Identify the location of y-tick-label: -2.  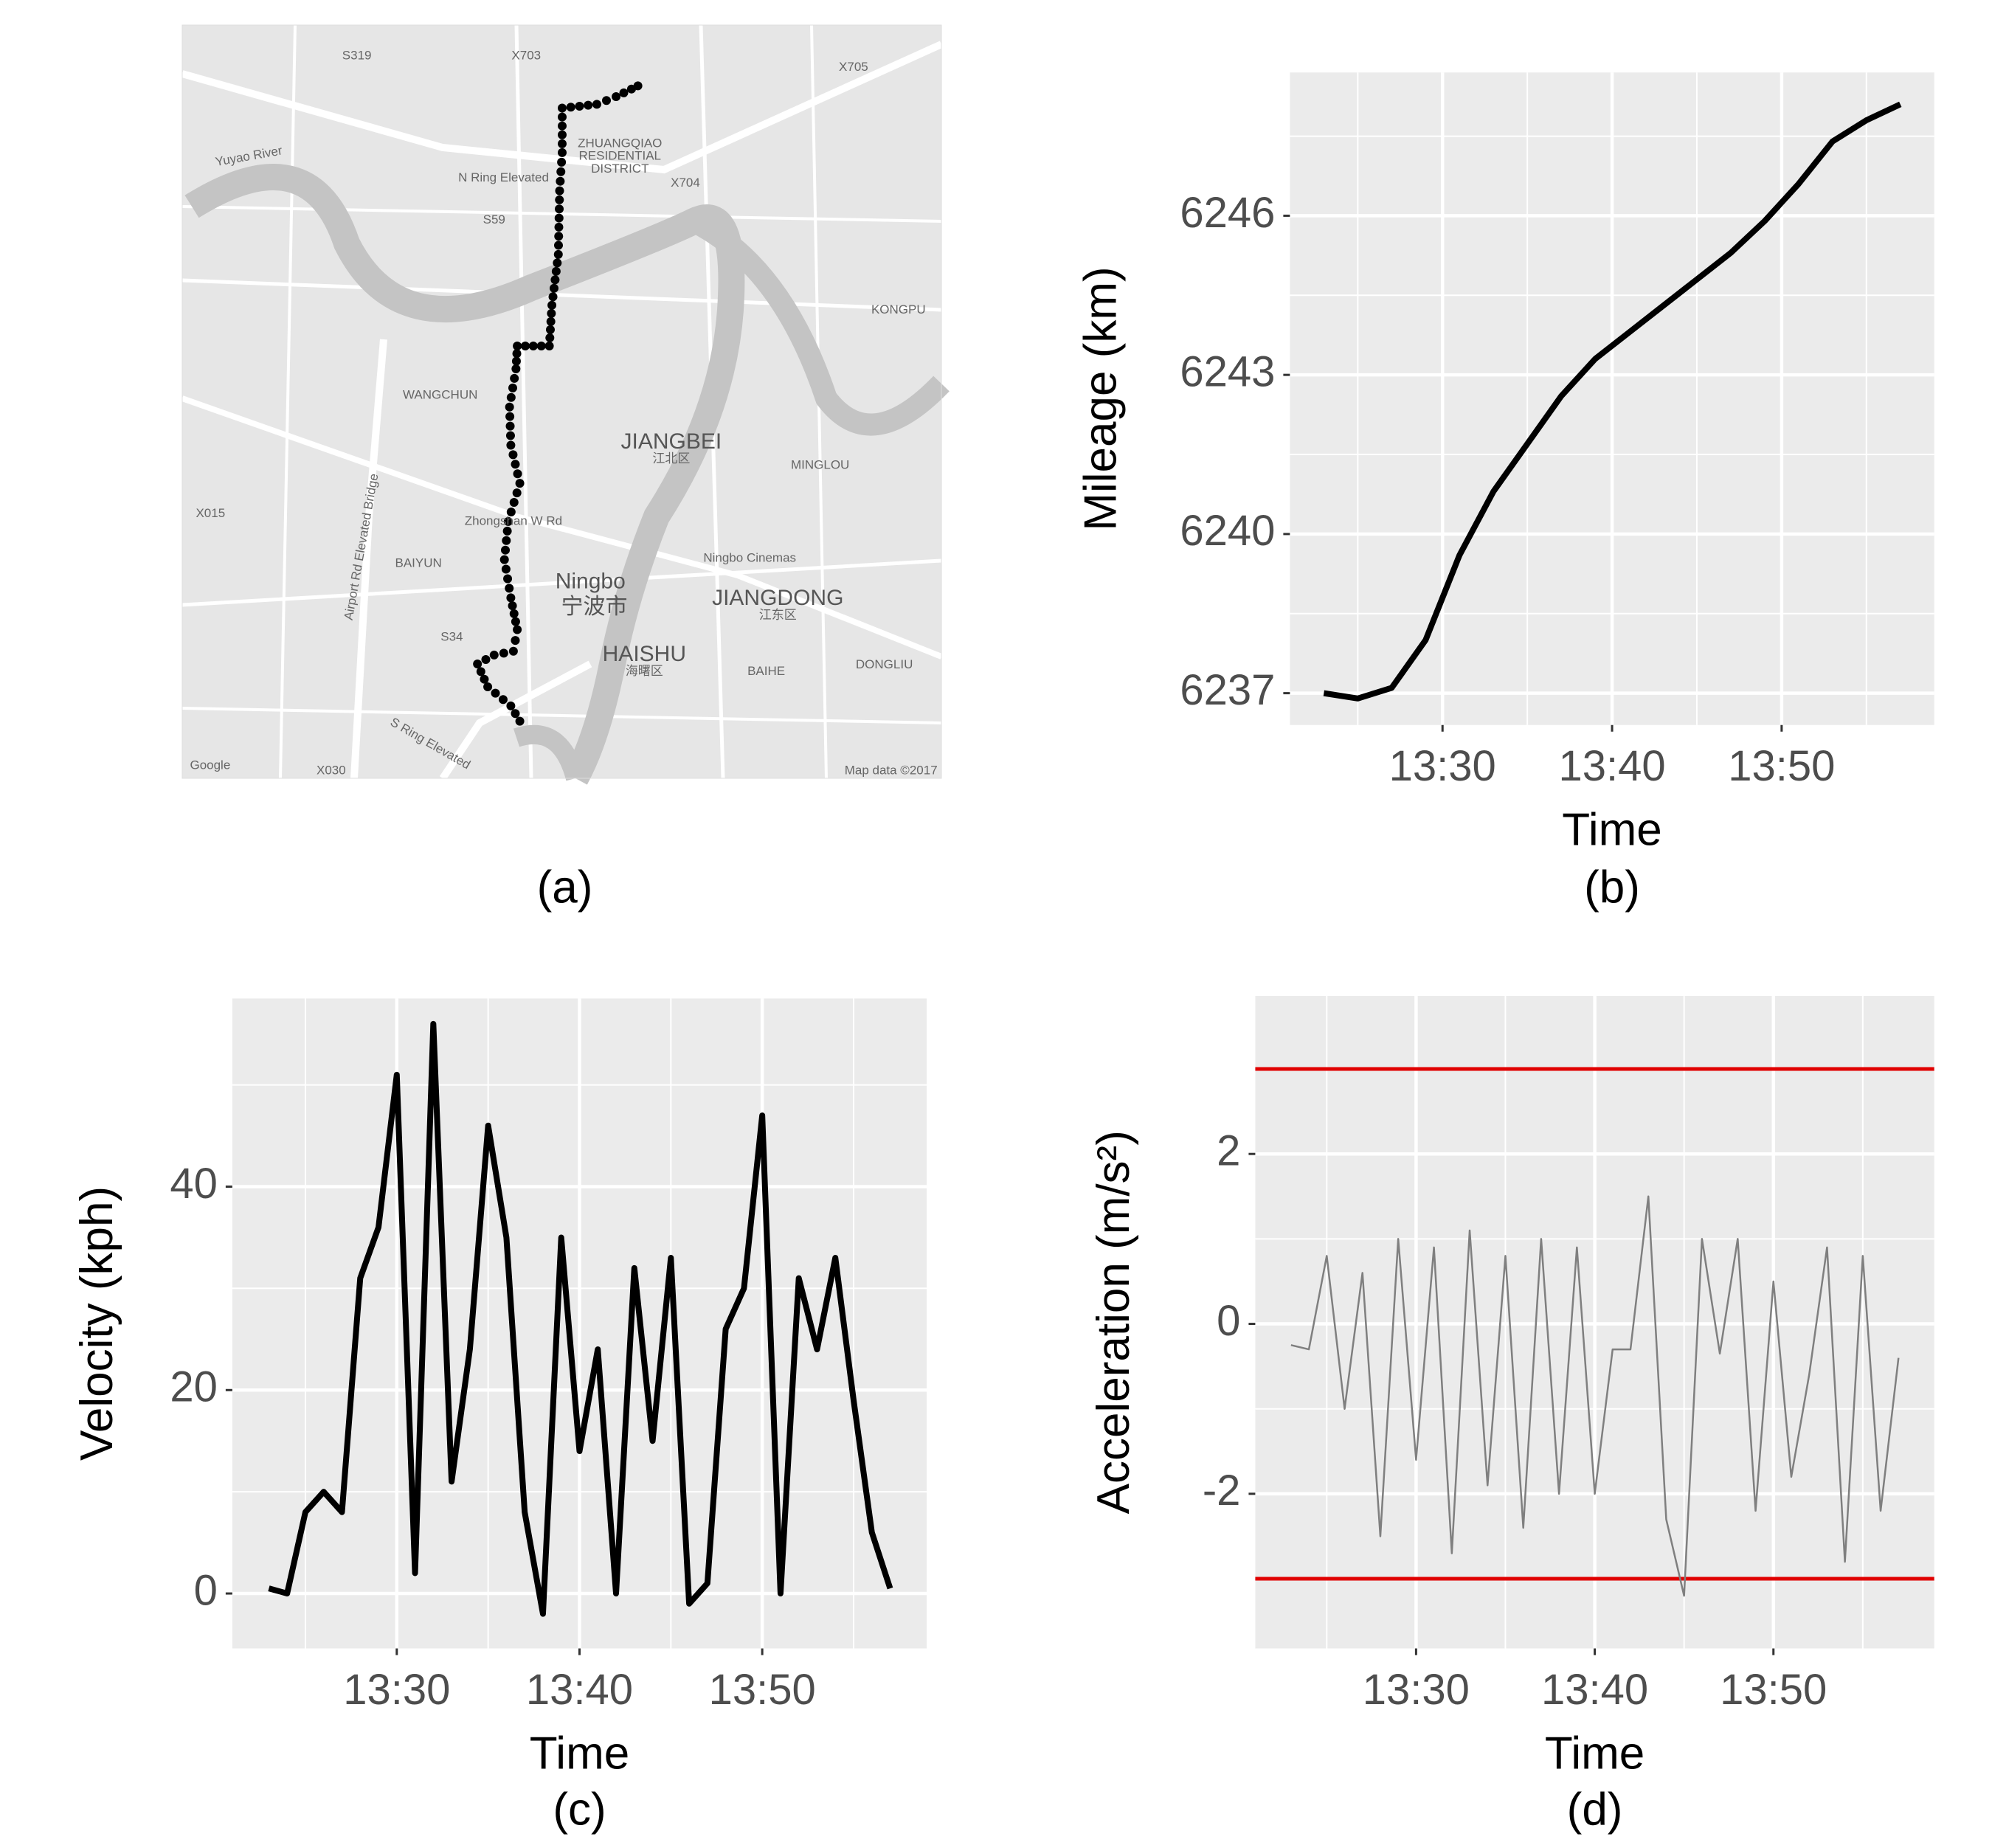
(1222, 1491).